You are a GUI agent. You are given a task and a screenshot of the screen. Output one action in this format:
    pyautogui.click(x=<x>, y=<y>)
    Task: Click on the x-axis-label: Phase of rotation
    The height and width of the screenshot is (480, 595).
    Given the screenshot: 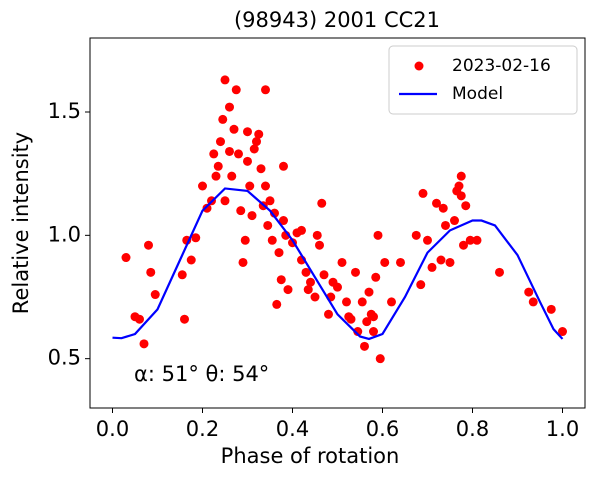 What is the action you would take?
    pyautogui.click(x=310, y=456)
    